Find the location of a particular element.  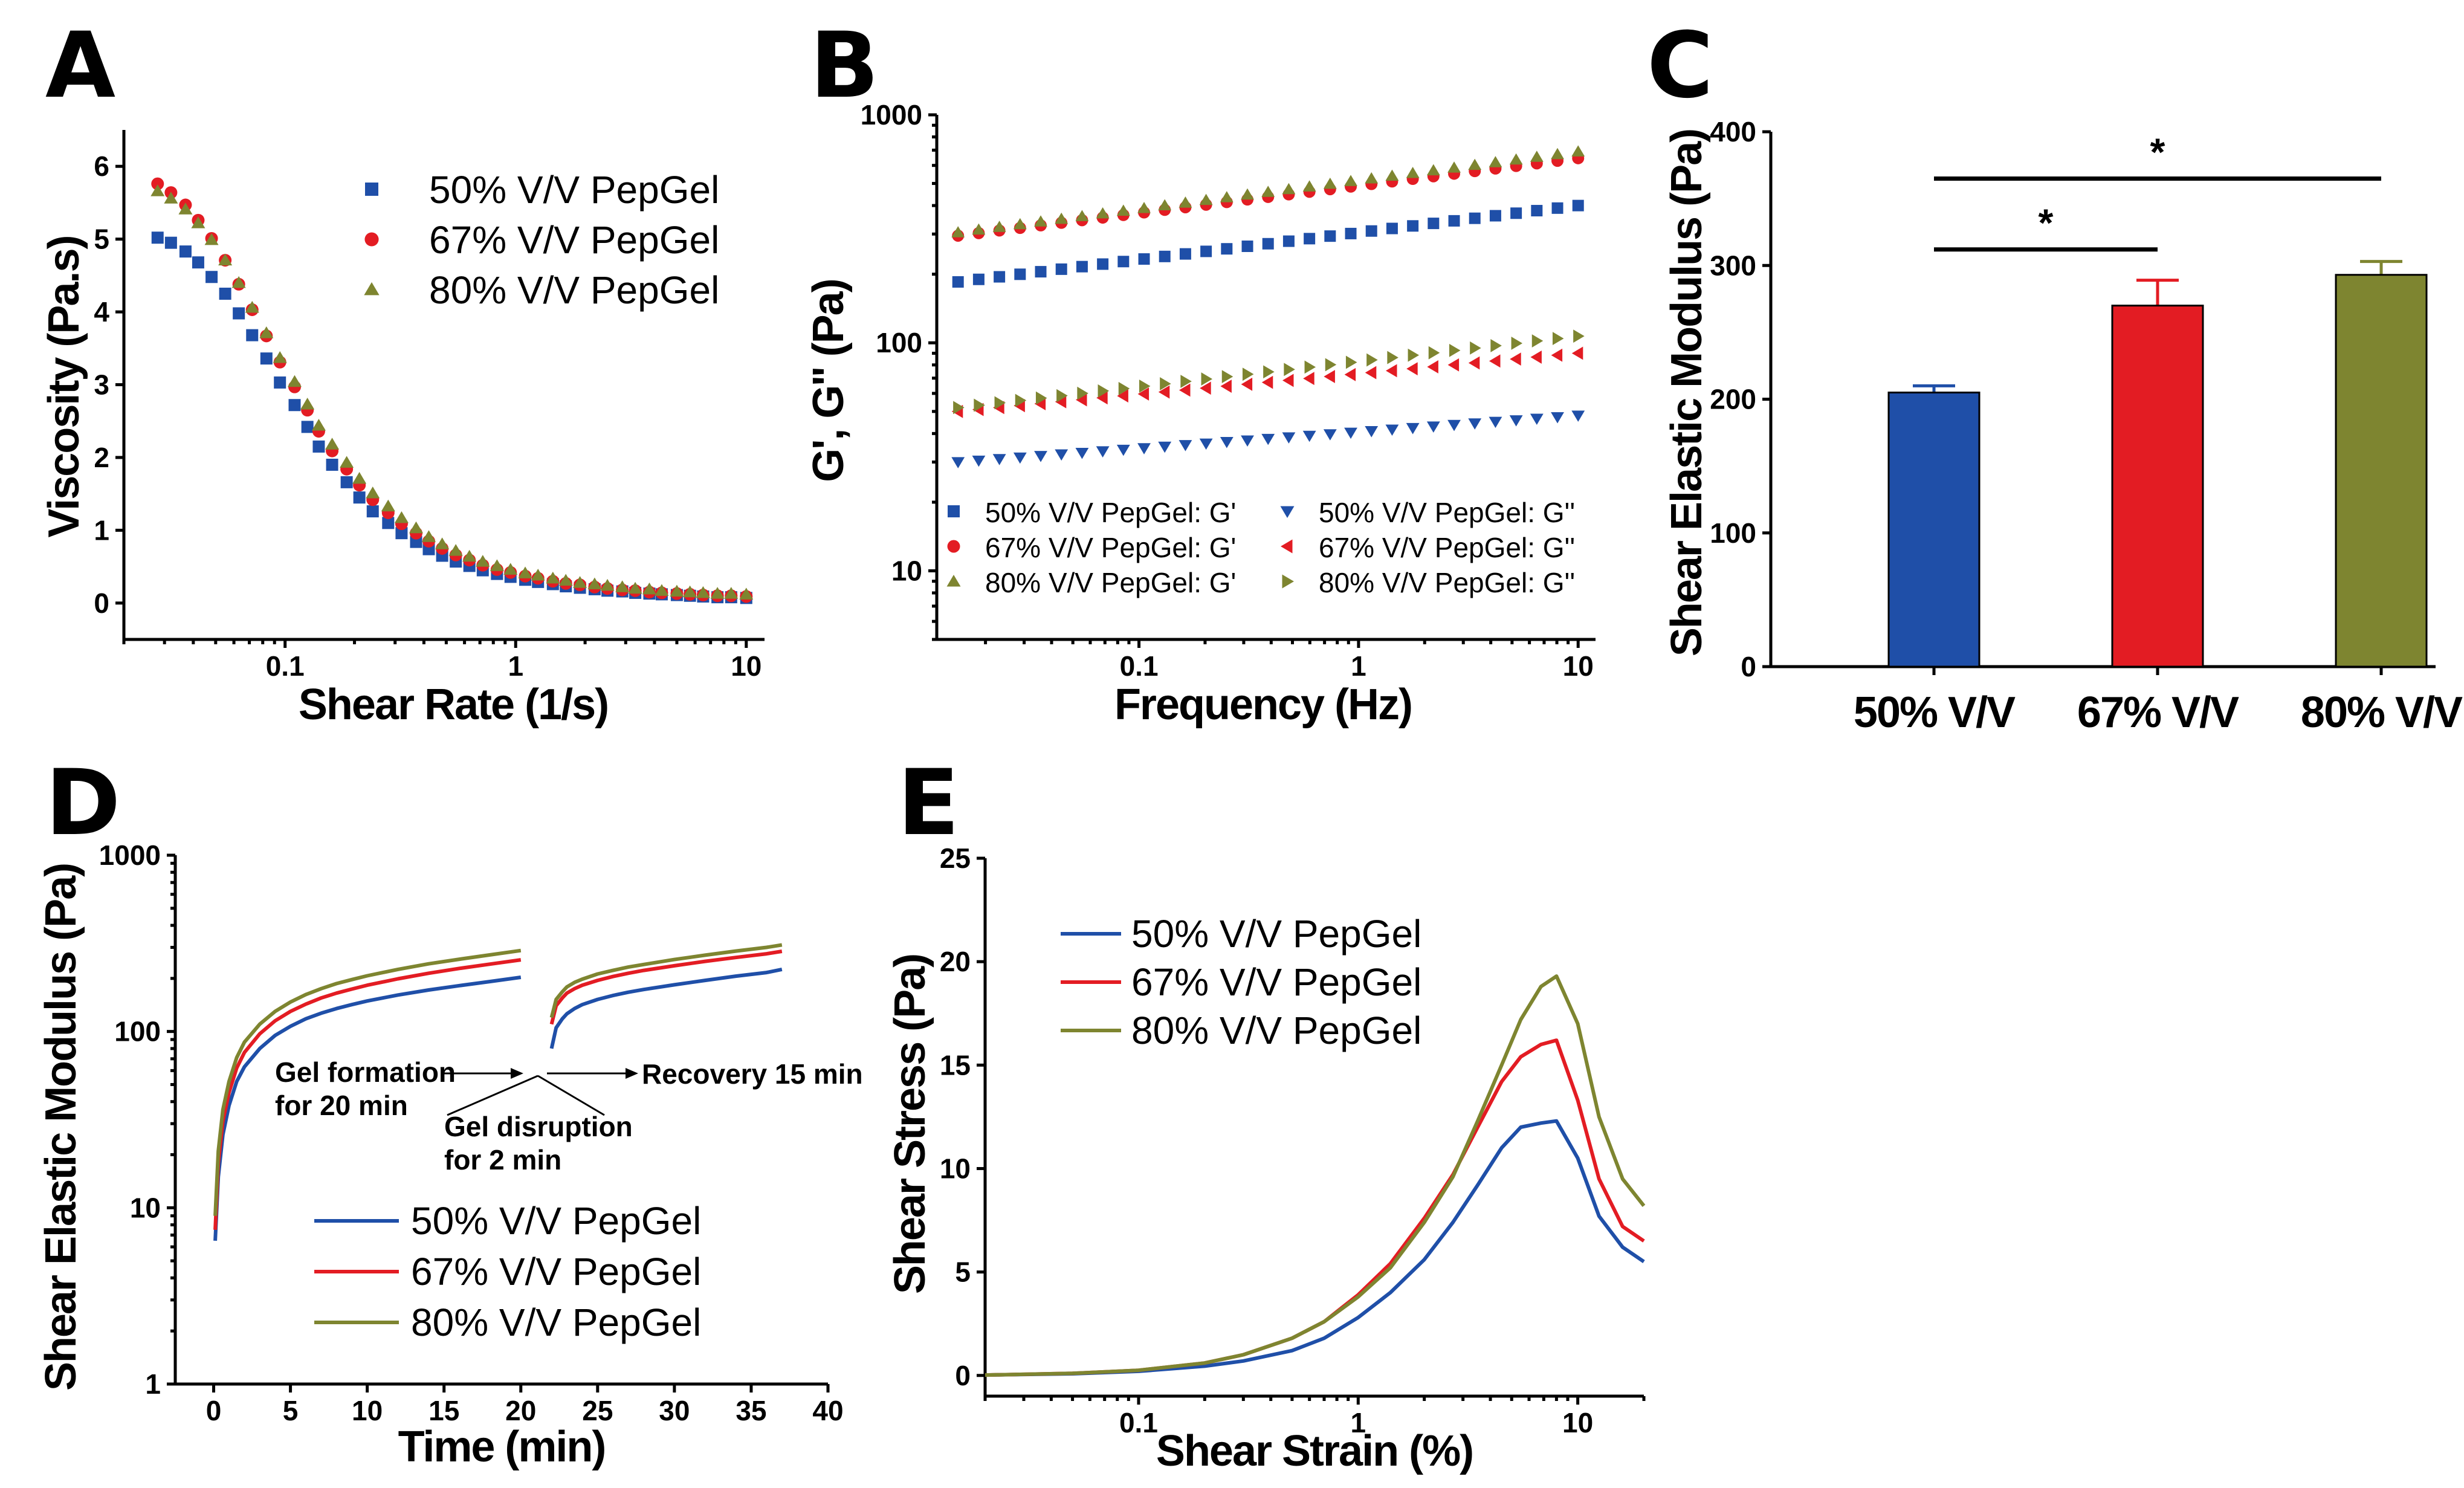

y-tick-label: 3 is located at coordinates (101, 385).